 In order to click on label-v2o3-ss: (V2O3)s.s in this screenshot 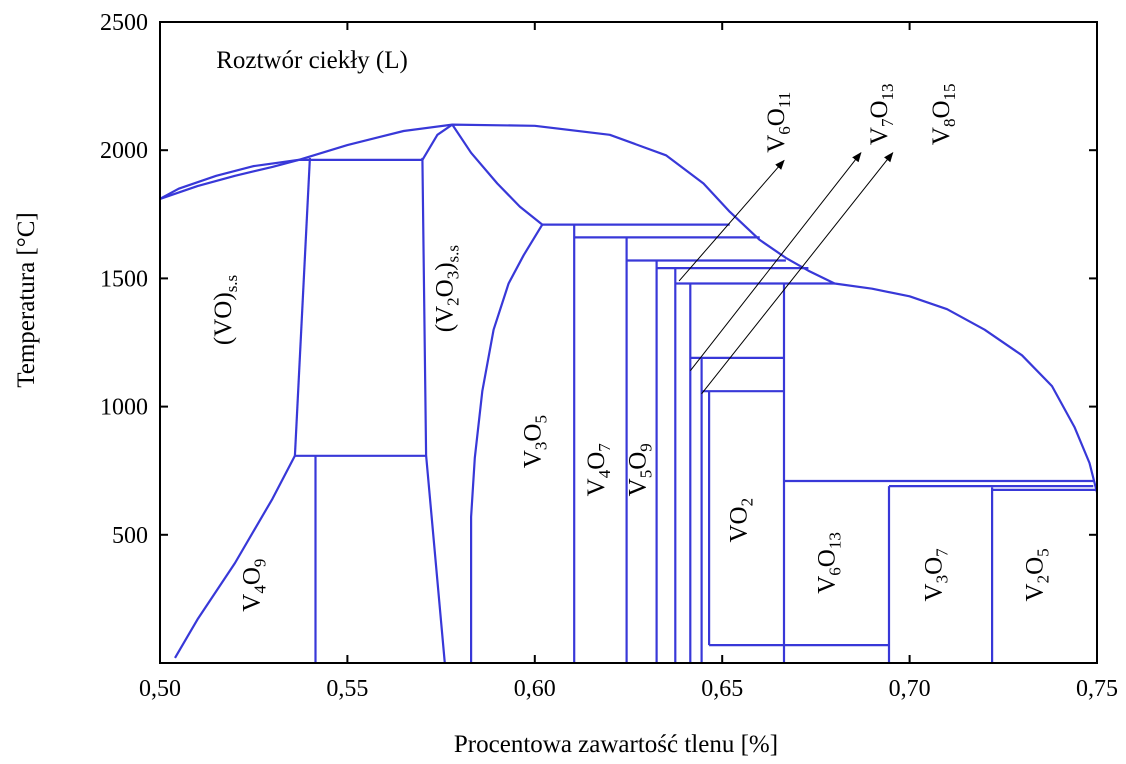, I will do `click(446, 288)`.